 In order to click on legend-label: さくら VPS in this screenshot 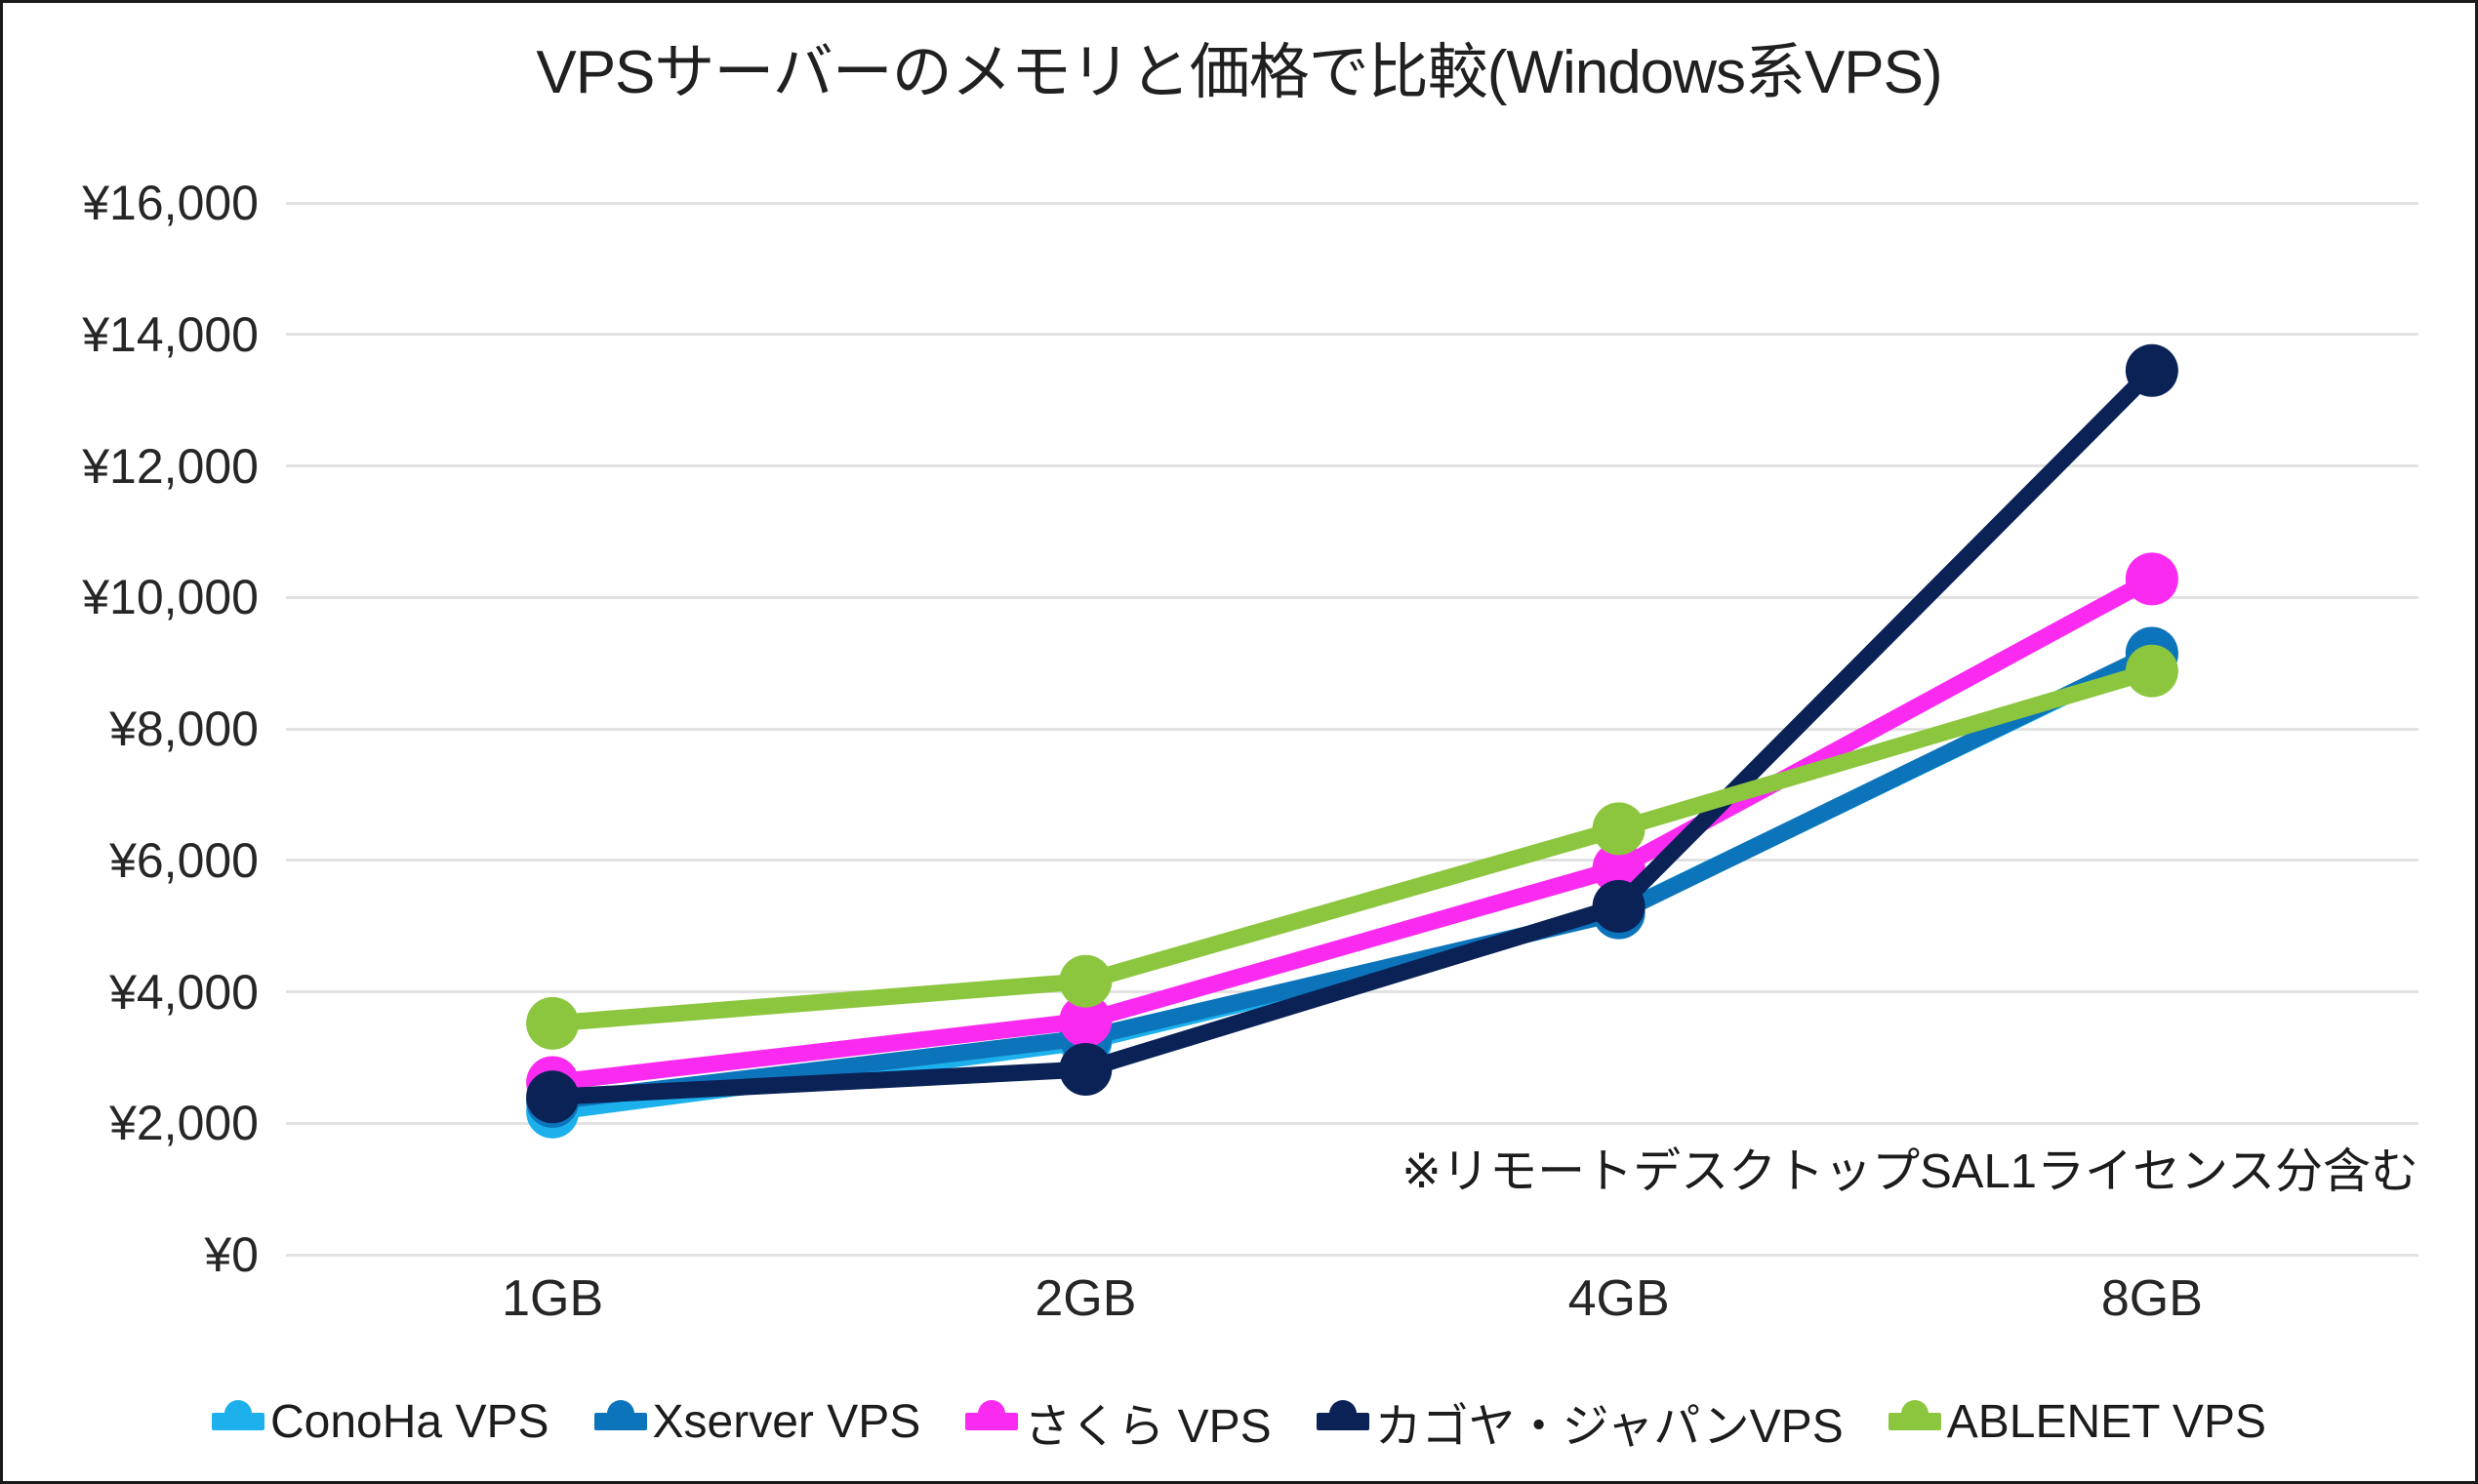, I will do `click(1148, 1427)`.